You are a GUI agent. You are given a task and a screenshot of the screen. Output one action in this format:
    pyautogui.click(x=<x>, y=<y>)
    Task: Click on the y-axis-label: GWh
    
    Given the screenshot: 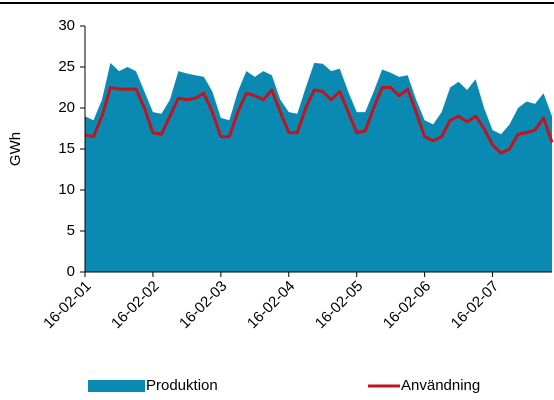 What is the action you would take?
    pyautogui.click(x=15, y=149)
    